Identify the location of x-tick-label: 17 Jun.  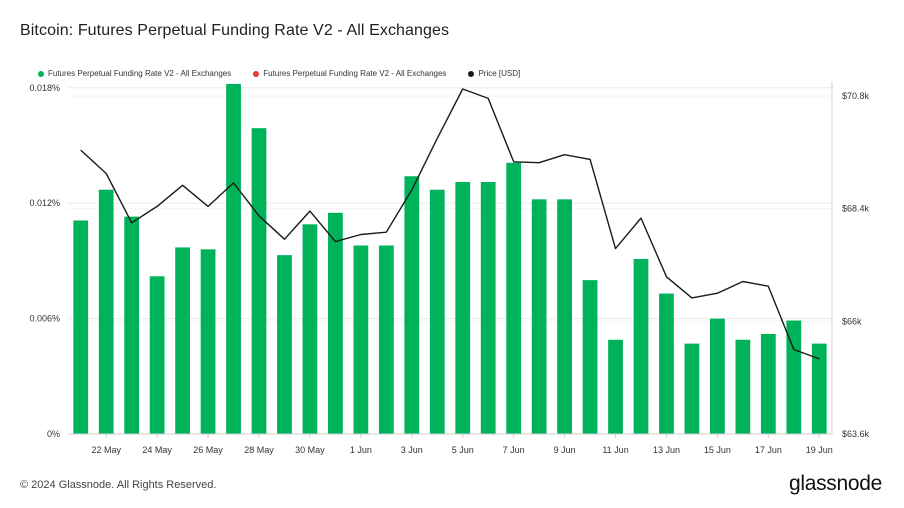
(768, 450).